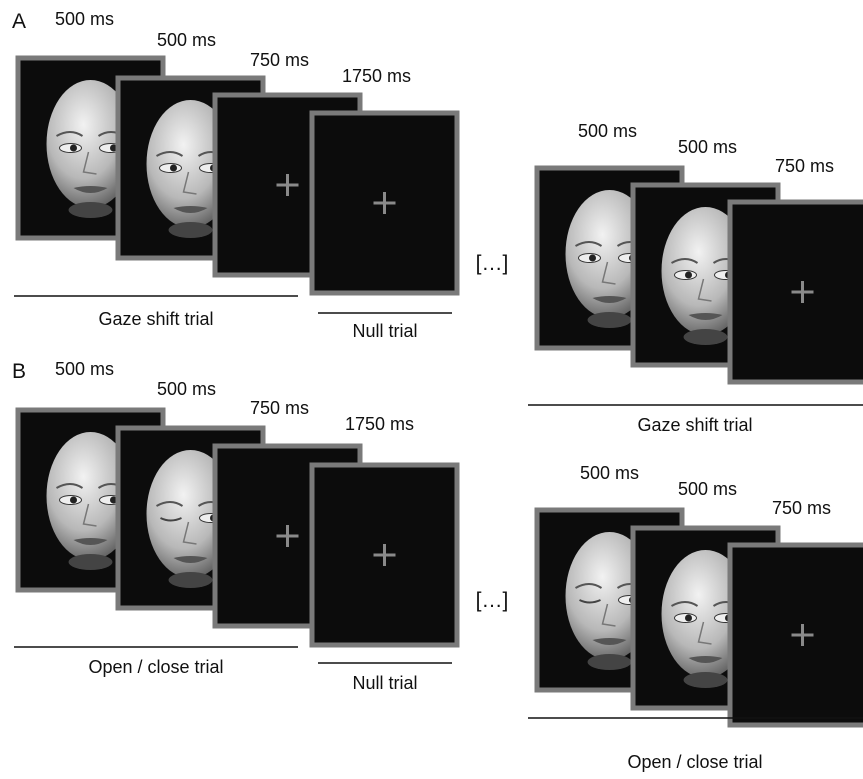  What do you see at coordinates (19, 21) in the screenshot?
I see `panel-label: A` at bounding box center [19, 21].